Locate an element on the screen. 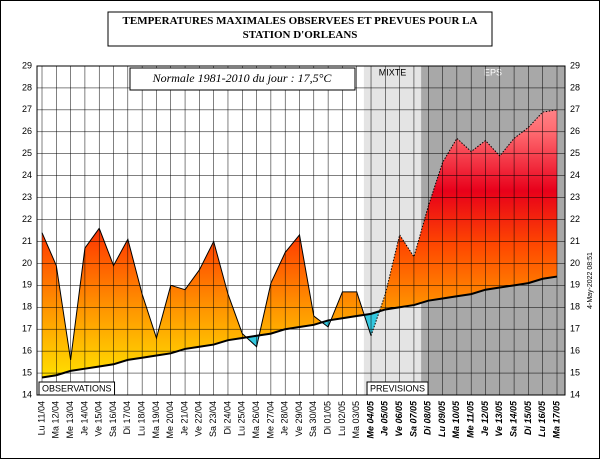  x-tick-label: Me 13/04 is located at coordinates (70, 420).